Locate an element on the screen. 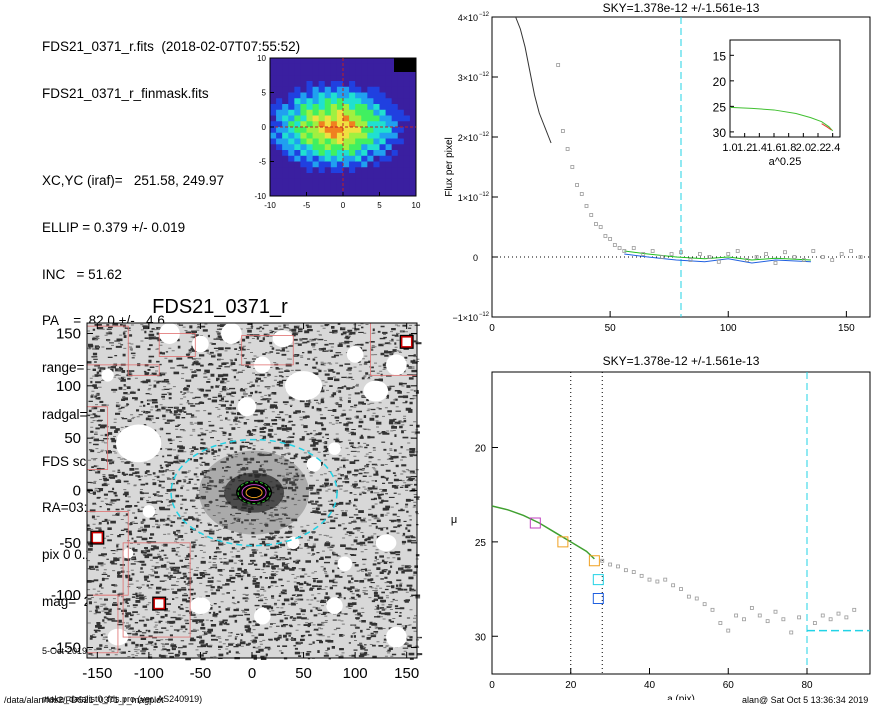  galaxy-ellipse-orange is located at coordinates (254, 493).